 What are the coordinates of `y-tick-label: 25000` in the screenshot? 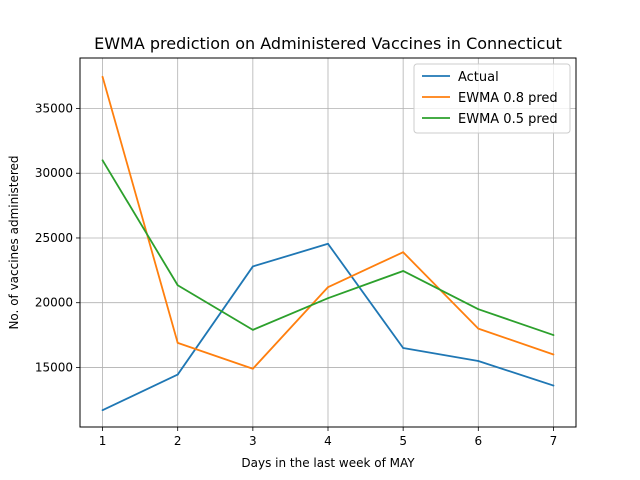 It's located at (54, 238).